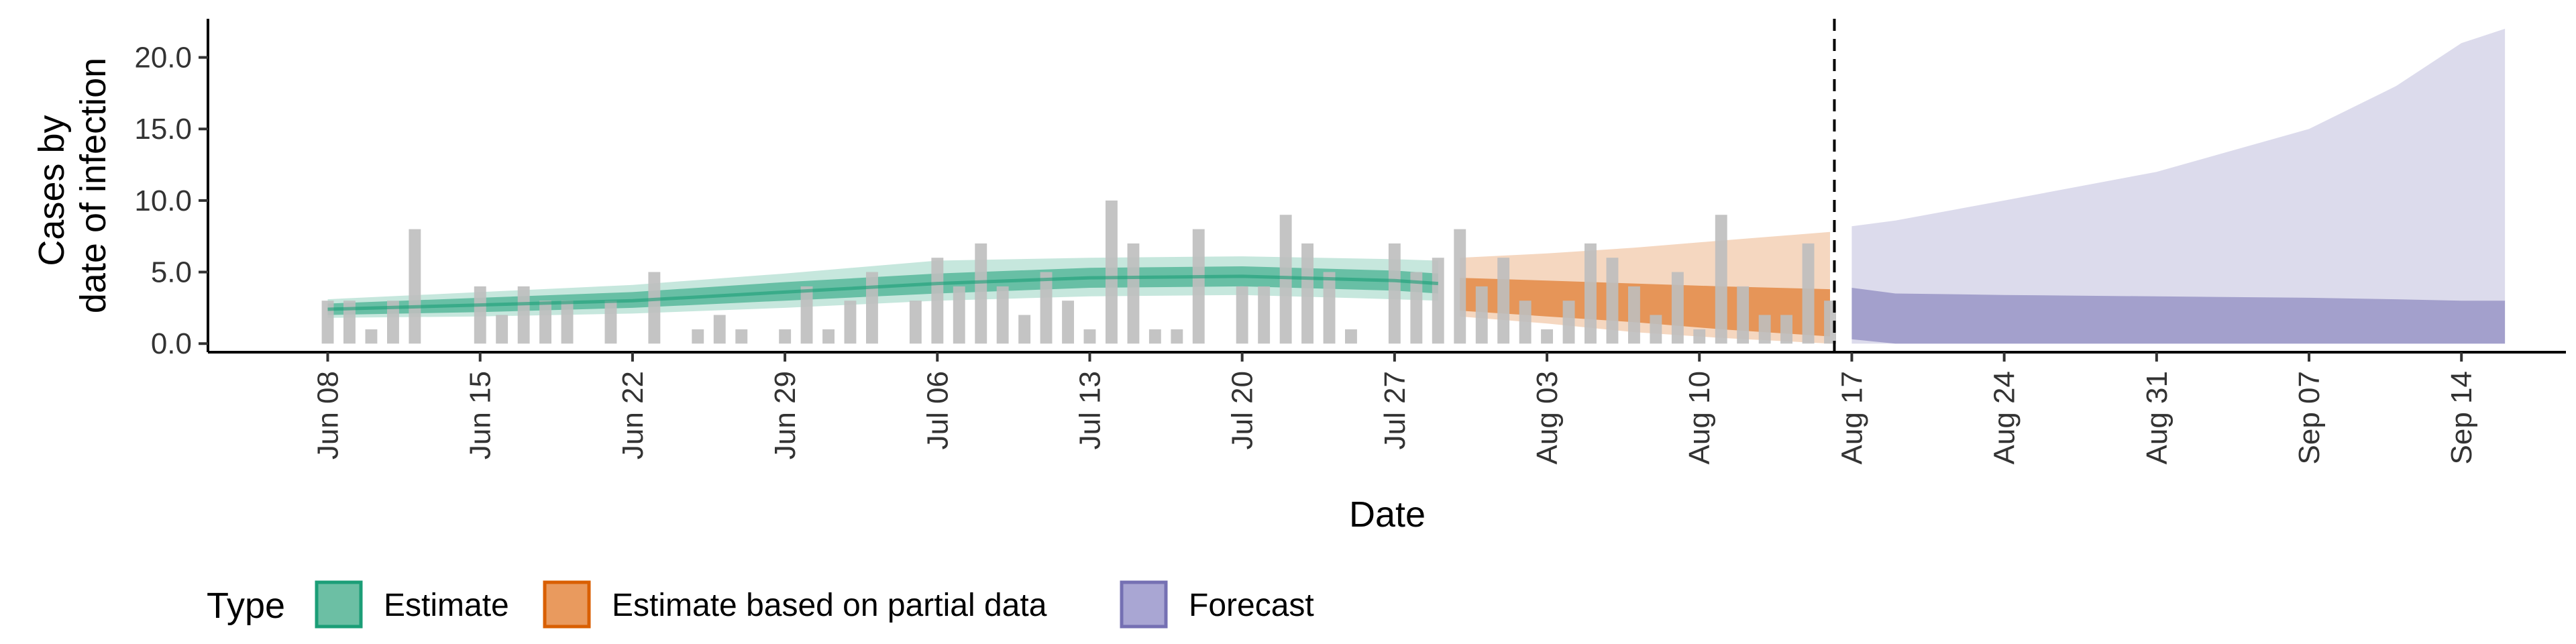 The height and width of the screenshot is (644, 2576). What do you see at coordinates (171, 272) in the screenshot?
I see `y-tick-label: 5.0` at bounding box center [171, 272].